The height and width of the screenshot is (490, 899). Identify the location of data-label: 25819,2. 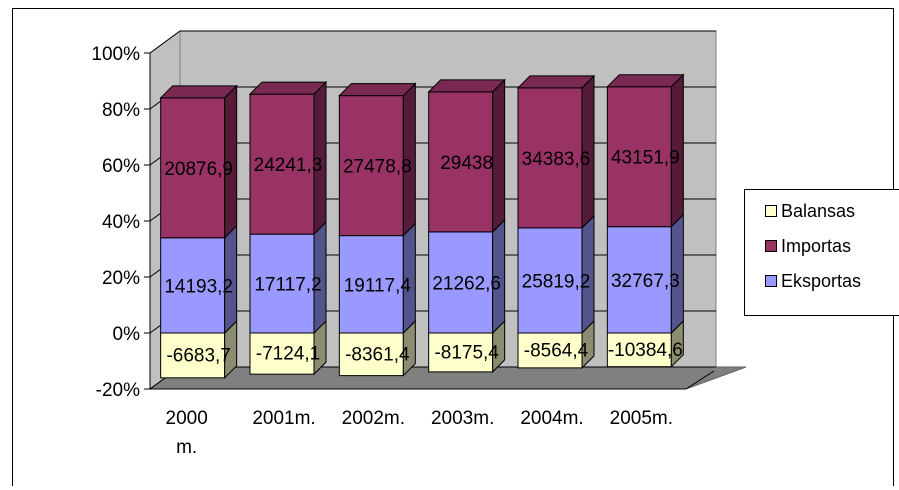
(556, 281).